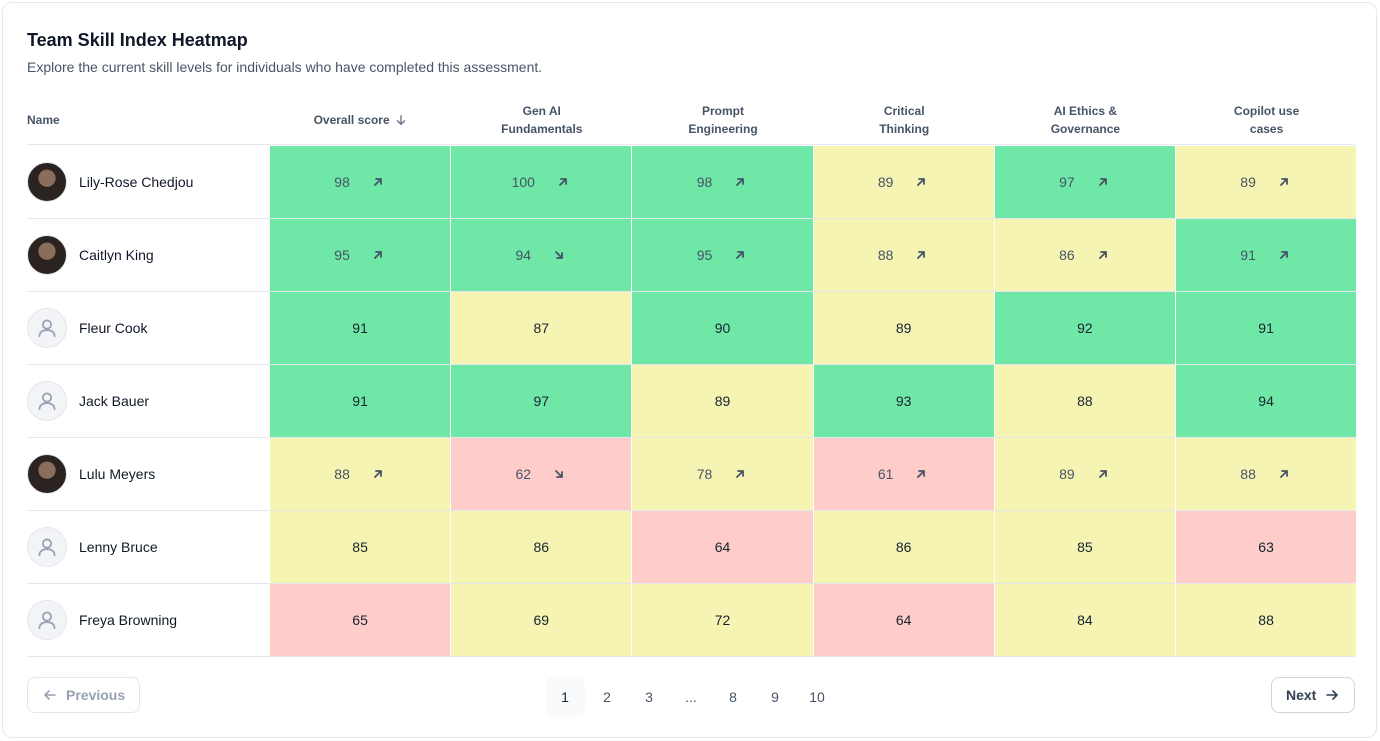 The height and width of the screenshot is (741, 1380). What do you see at coordinates (607, 697) in the screenshot?
I see `page-button: 2` at bounding box center [607, 697].